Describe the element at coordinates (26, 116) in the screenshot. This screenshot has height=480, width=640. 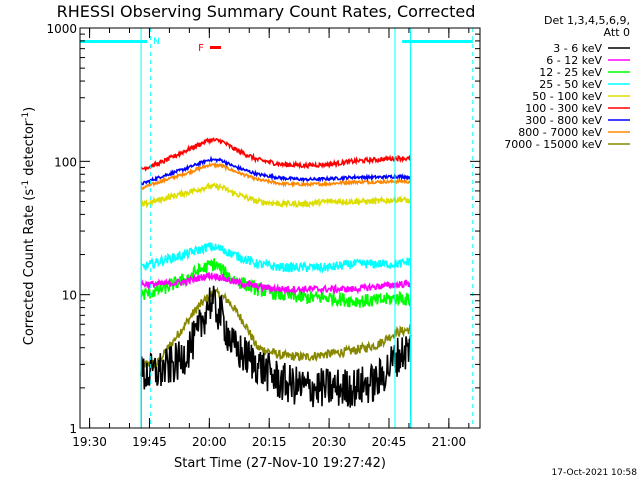
I see `y-label-sup-2: -1` at that location.